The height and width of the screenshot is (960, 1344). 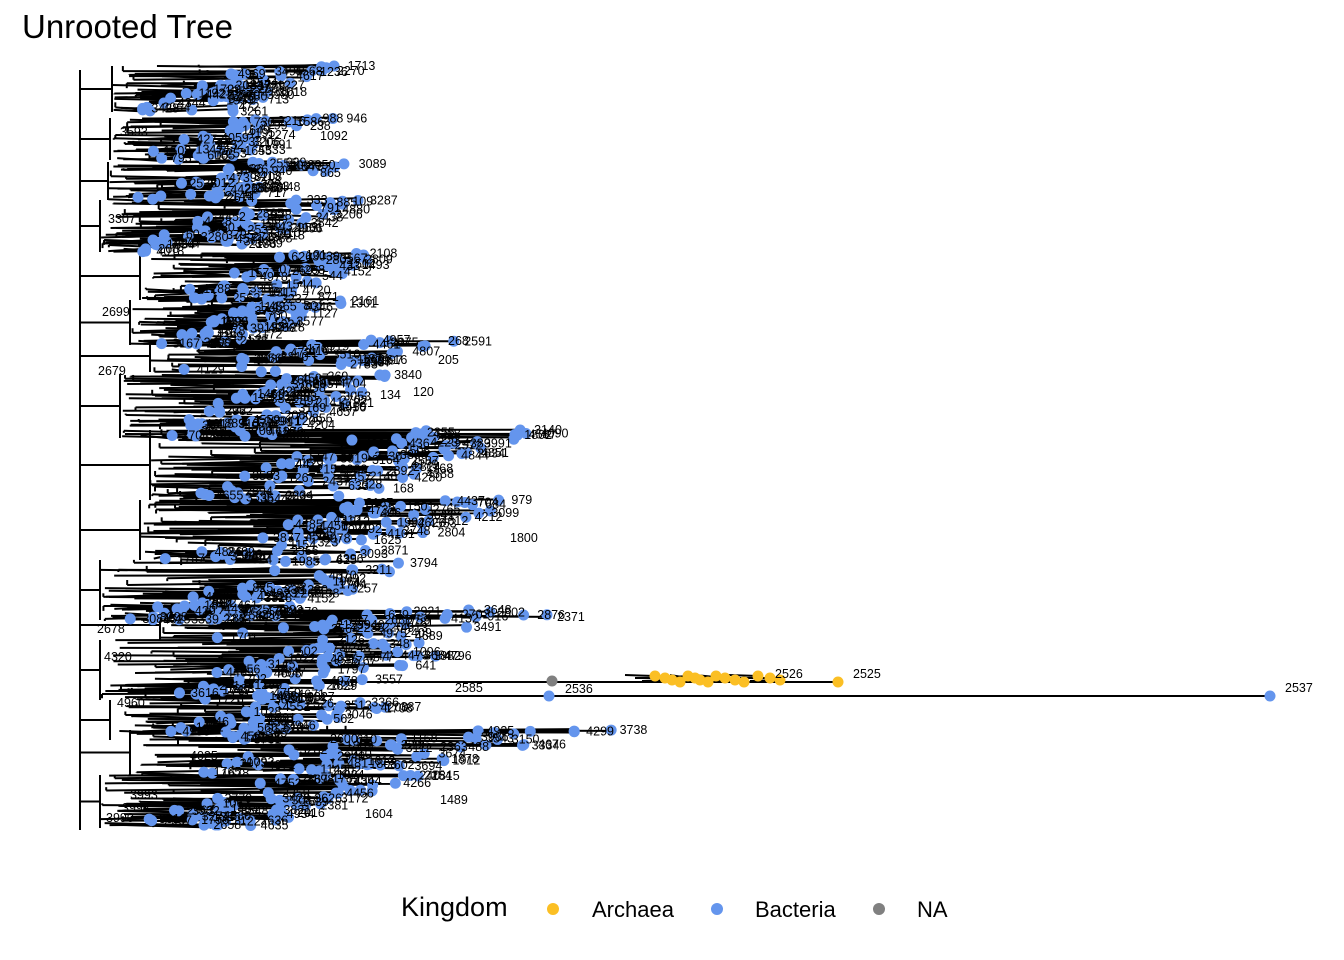 I want to click on tip-label: 4759, so click(x=287, y=693).